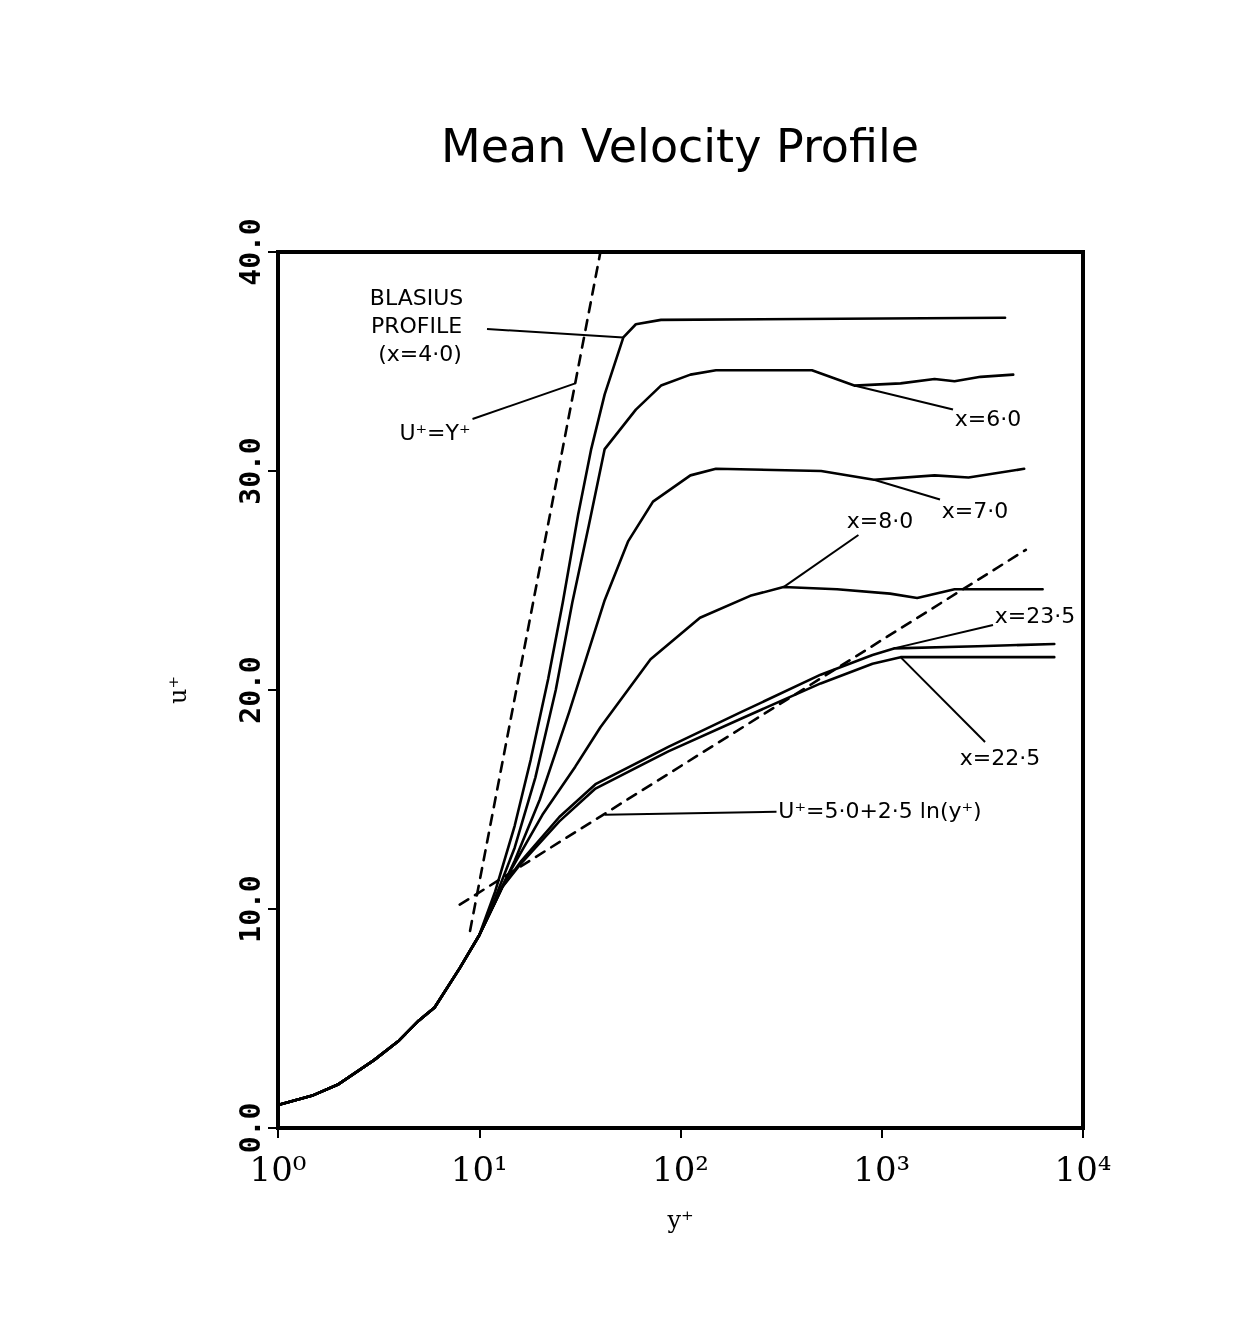 The image size is (1233, 1332). What do you see at coordinates (680, 146) in the screenshot?
I see `chart-title: Mean Velocity Profile` at bounding box center [680, 146].